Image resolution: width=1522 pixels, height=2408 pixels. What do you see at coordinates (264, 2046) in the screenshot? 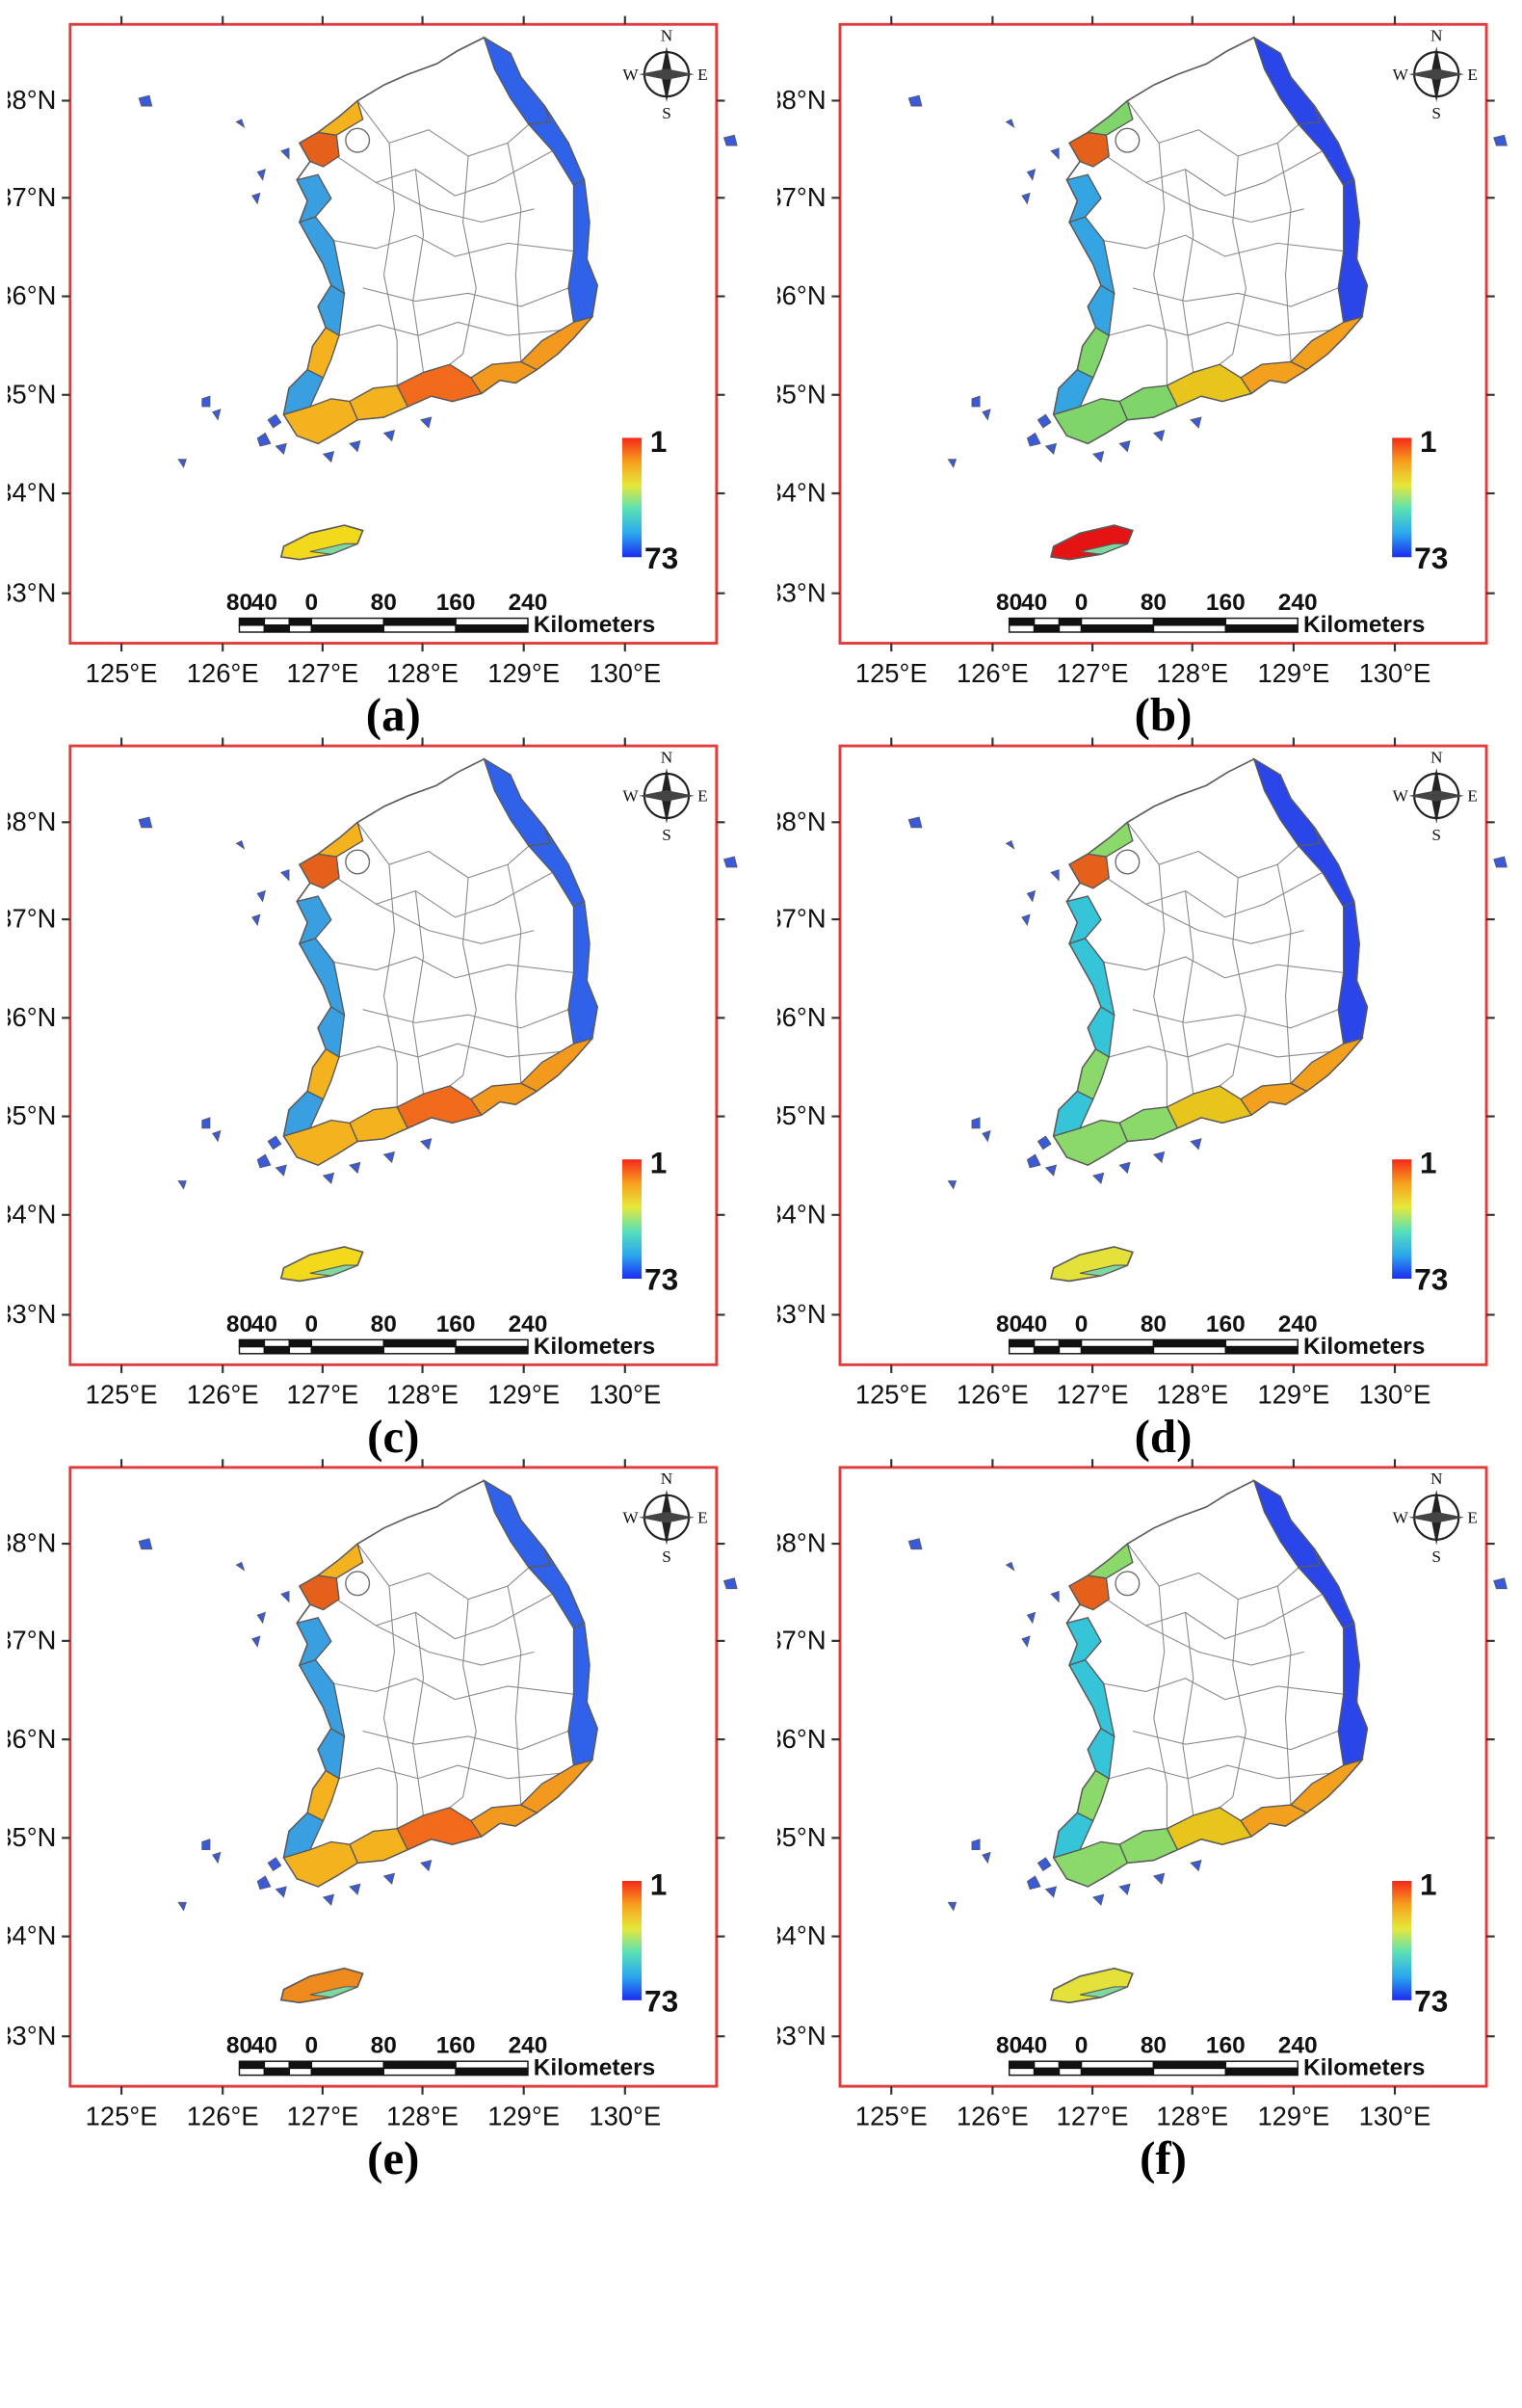
I see `scale-tick-label: 40` at bounding box center [264, 2046].